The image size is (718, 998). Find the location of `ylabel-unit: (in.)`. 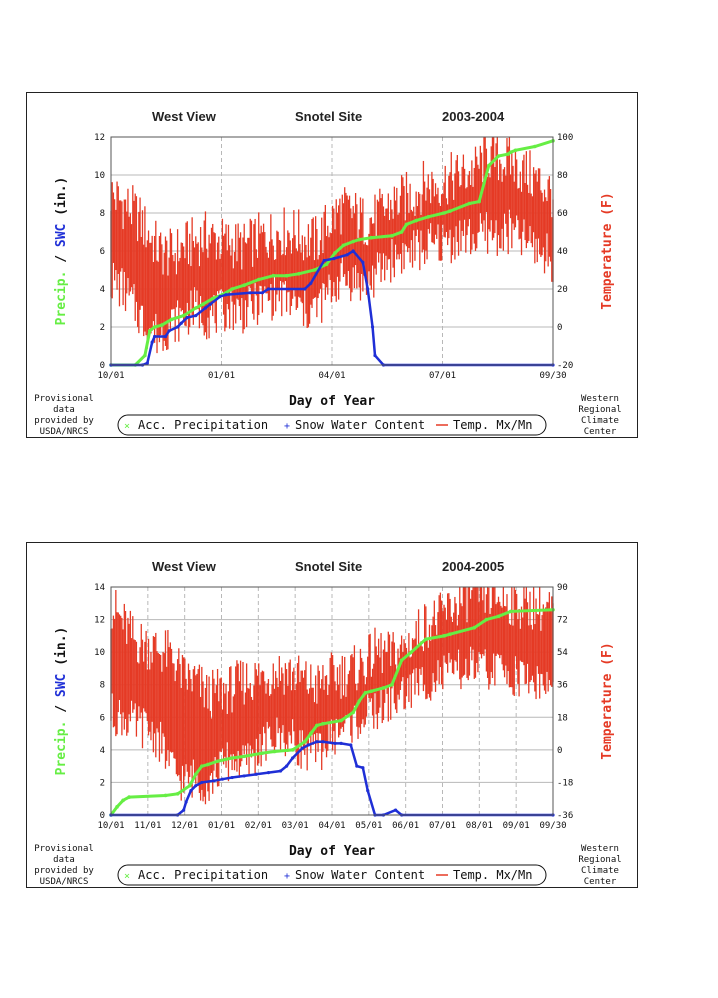

ylabel-unit: (in.) is located at coordinates (61, 200).